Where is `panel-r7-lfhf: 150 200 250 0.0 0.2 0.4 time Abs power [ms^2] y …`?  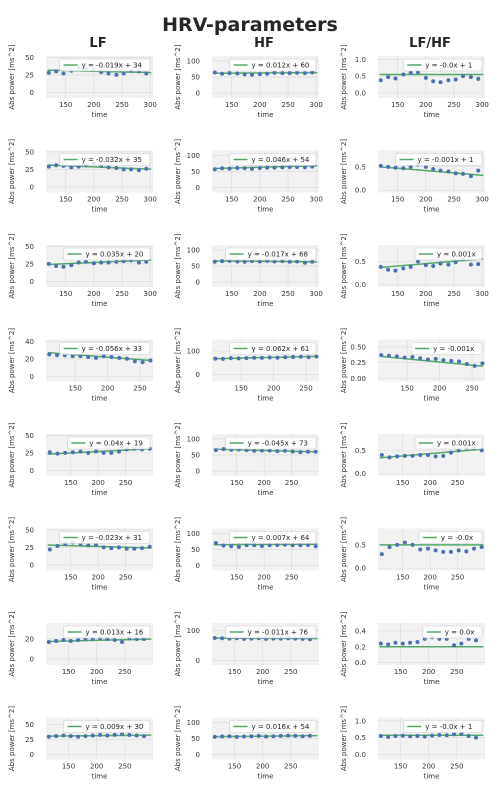 panel-r7-lfhf: 150 200 250 0.0 0.2 0.4 time Abs power [ms^2] y … is located at coordinates (412, 648).